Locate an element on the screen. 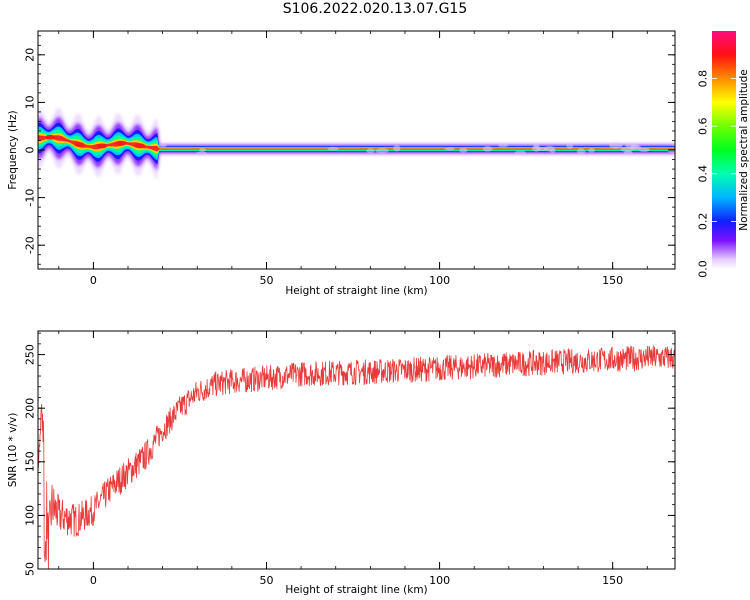  spectrogram-band-green is located at coordinates (356, 143).